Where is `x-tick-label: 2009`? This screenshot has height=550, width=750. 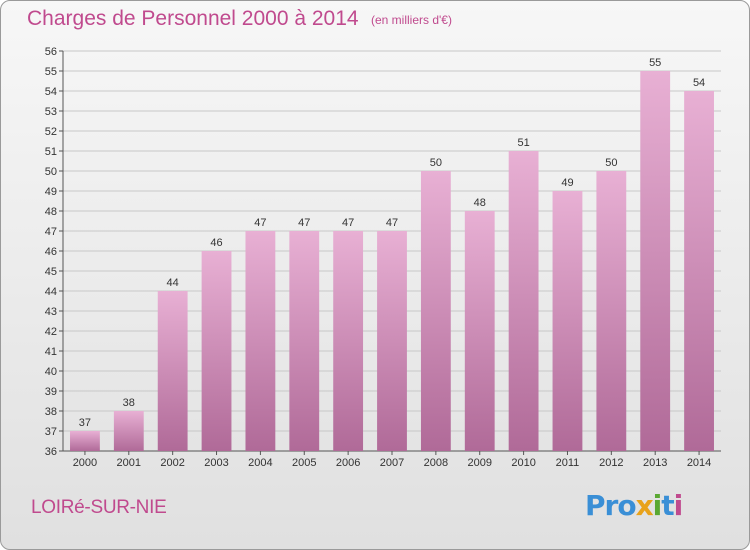
x-tick-label: 2009 is located at coordinates (479, 463).